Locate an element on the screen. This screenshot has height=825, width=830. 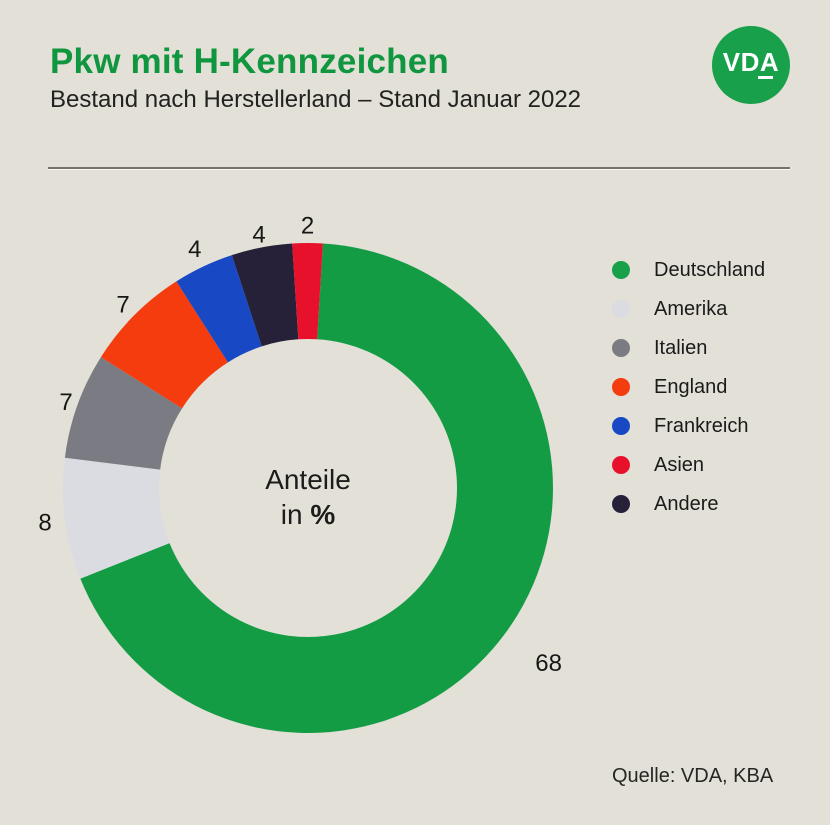
center-label-word: in is located at coordinates (291, 514).